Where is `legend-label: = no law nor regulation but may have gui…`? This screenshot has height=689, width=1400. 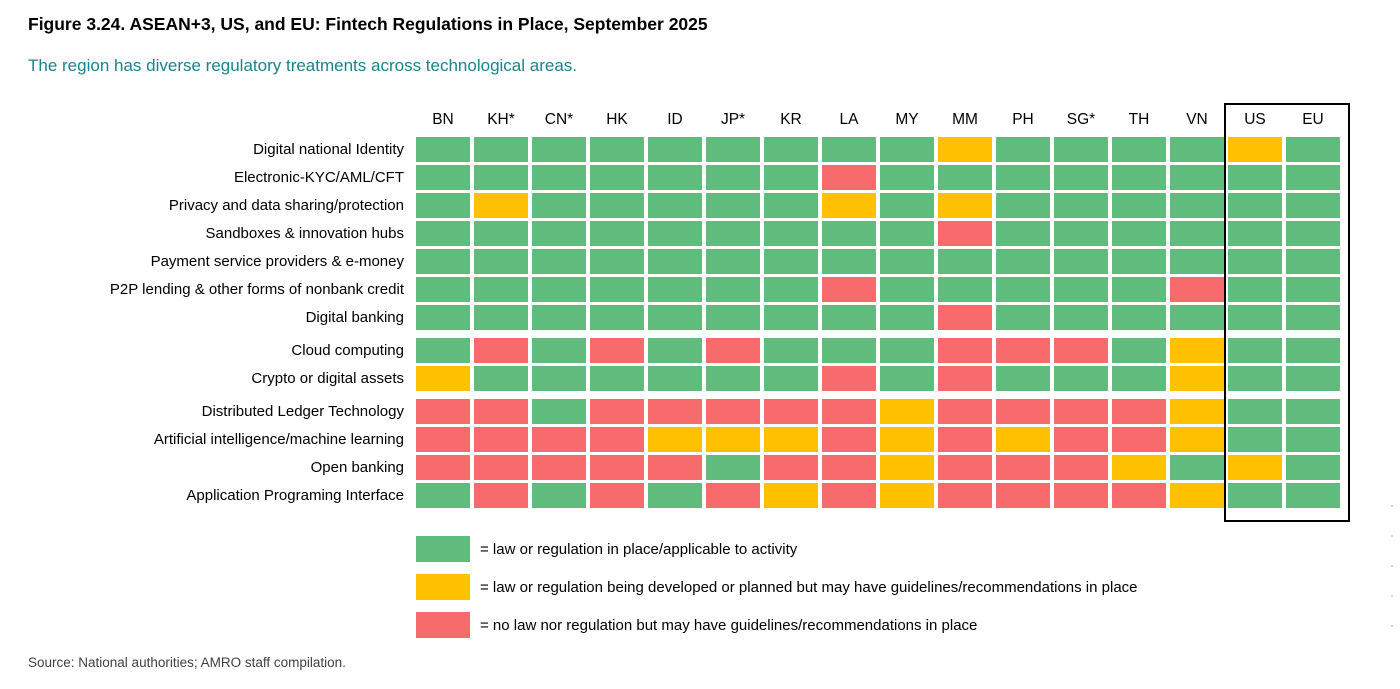 legend-label: = no law nor regulation but may have gui… is located at coordinates (729, 625).